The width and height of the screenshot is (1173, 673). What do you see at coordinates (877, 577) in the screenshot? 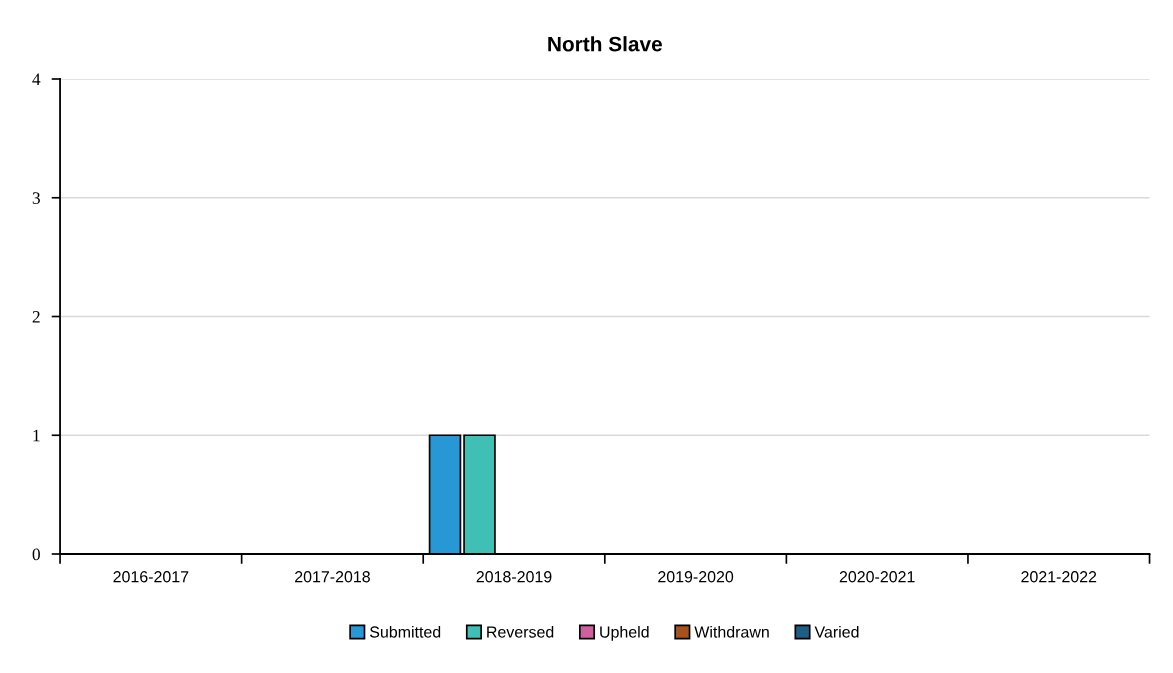
I see `x-tick-label: 2020-2021` at bounding box center [877, 577].